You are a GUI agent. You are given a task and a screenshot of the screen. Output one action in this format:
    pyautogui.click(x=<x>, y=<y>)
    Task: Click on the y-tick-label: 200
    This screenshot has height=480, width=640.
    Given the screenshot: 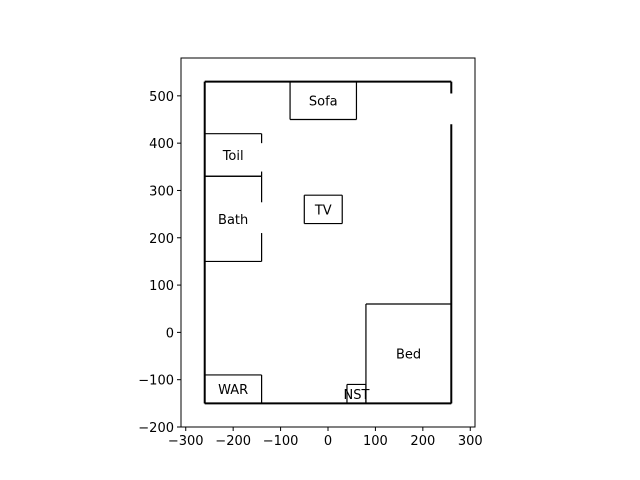 What is the action you would take?
    pyautogui.click(x=161, y=239)
    